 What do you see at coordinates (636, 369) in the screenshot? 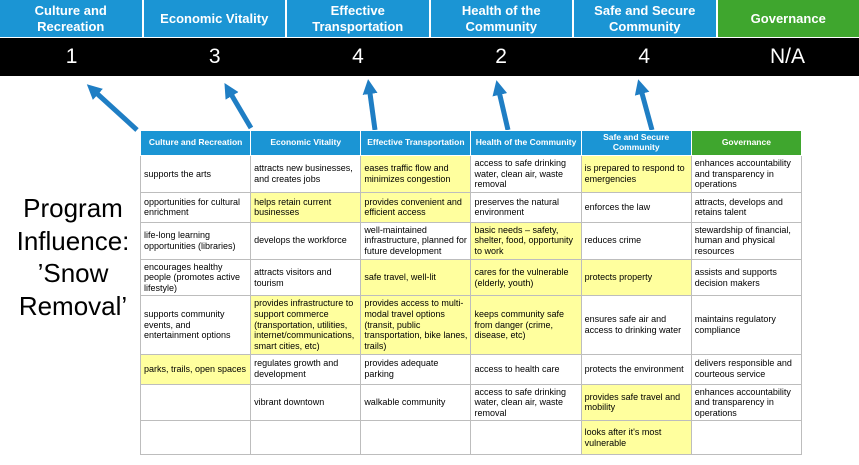
I see `matrix-cell: protects the environment` at bounding box center [636, 369].